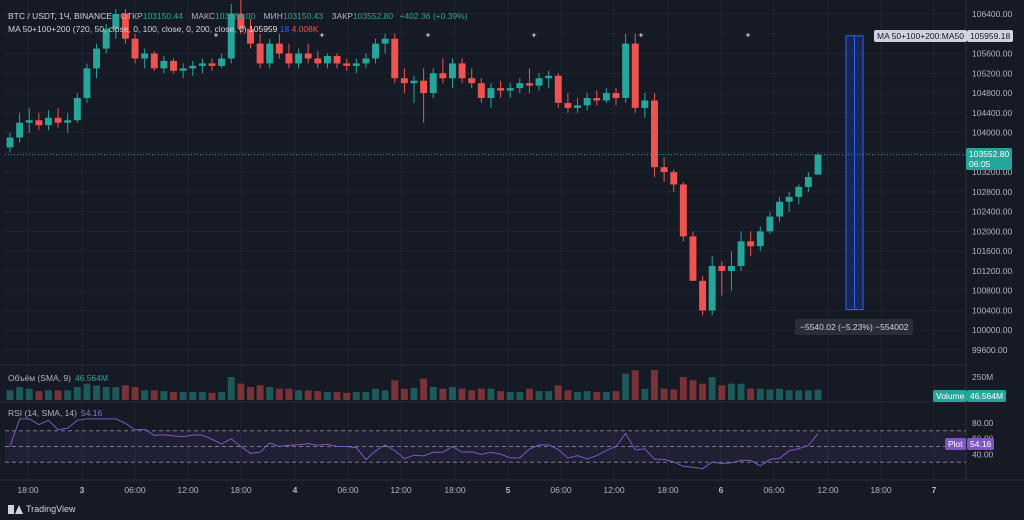 The height and width of the screenshot is (520, 1024). Describe the element at coordinates (992, 192) in the screenshot. I see `price-axis-label: 102800.00` at that location.